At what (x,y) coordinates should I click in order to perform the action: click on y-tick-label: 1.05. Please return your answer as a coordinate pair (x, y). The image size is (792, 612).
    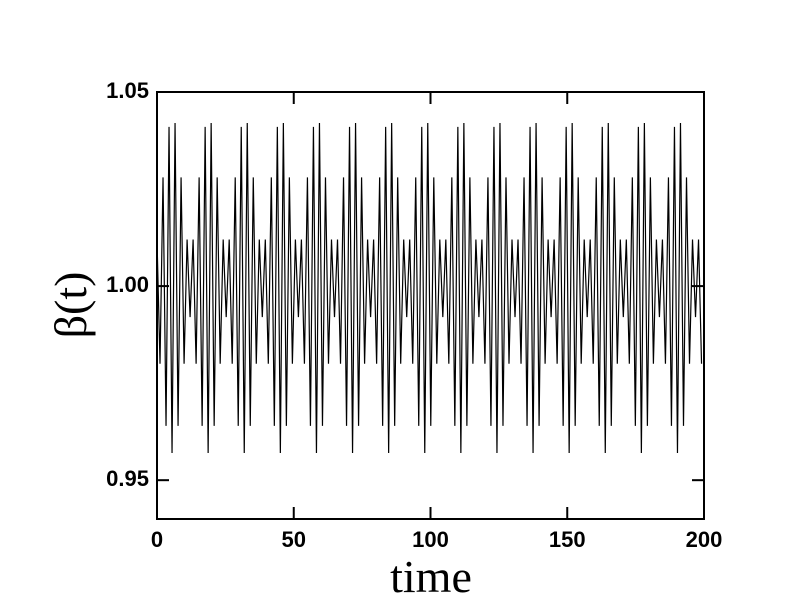
    Looking at the image, I should click on (127, 90).